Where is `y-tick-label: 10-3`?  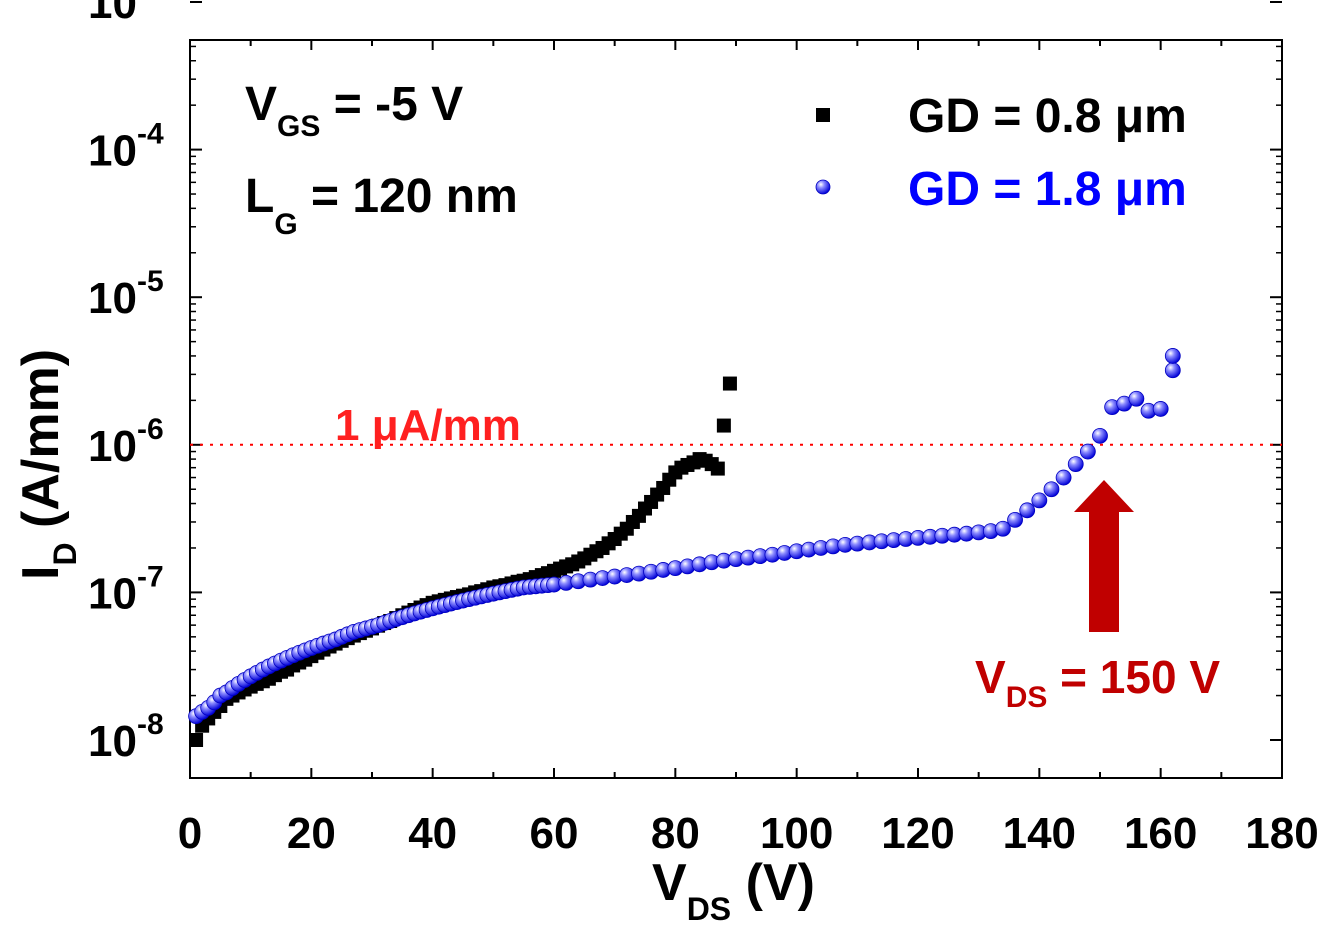 y-tick-label: 10-3 is located at coordinates (126, 14).